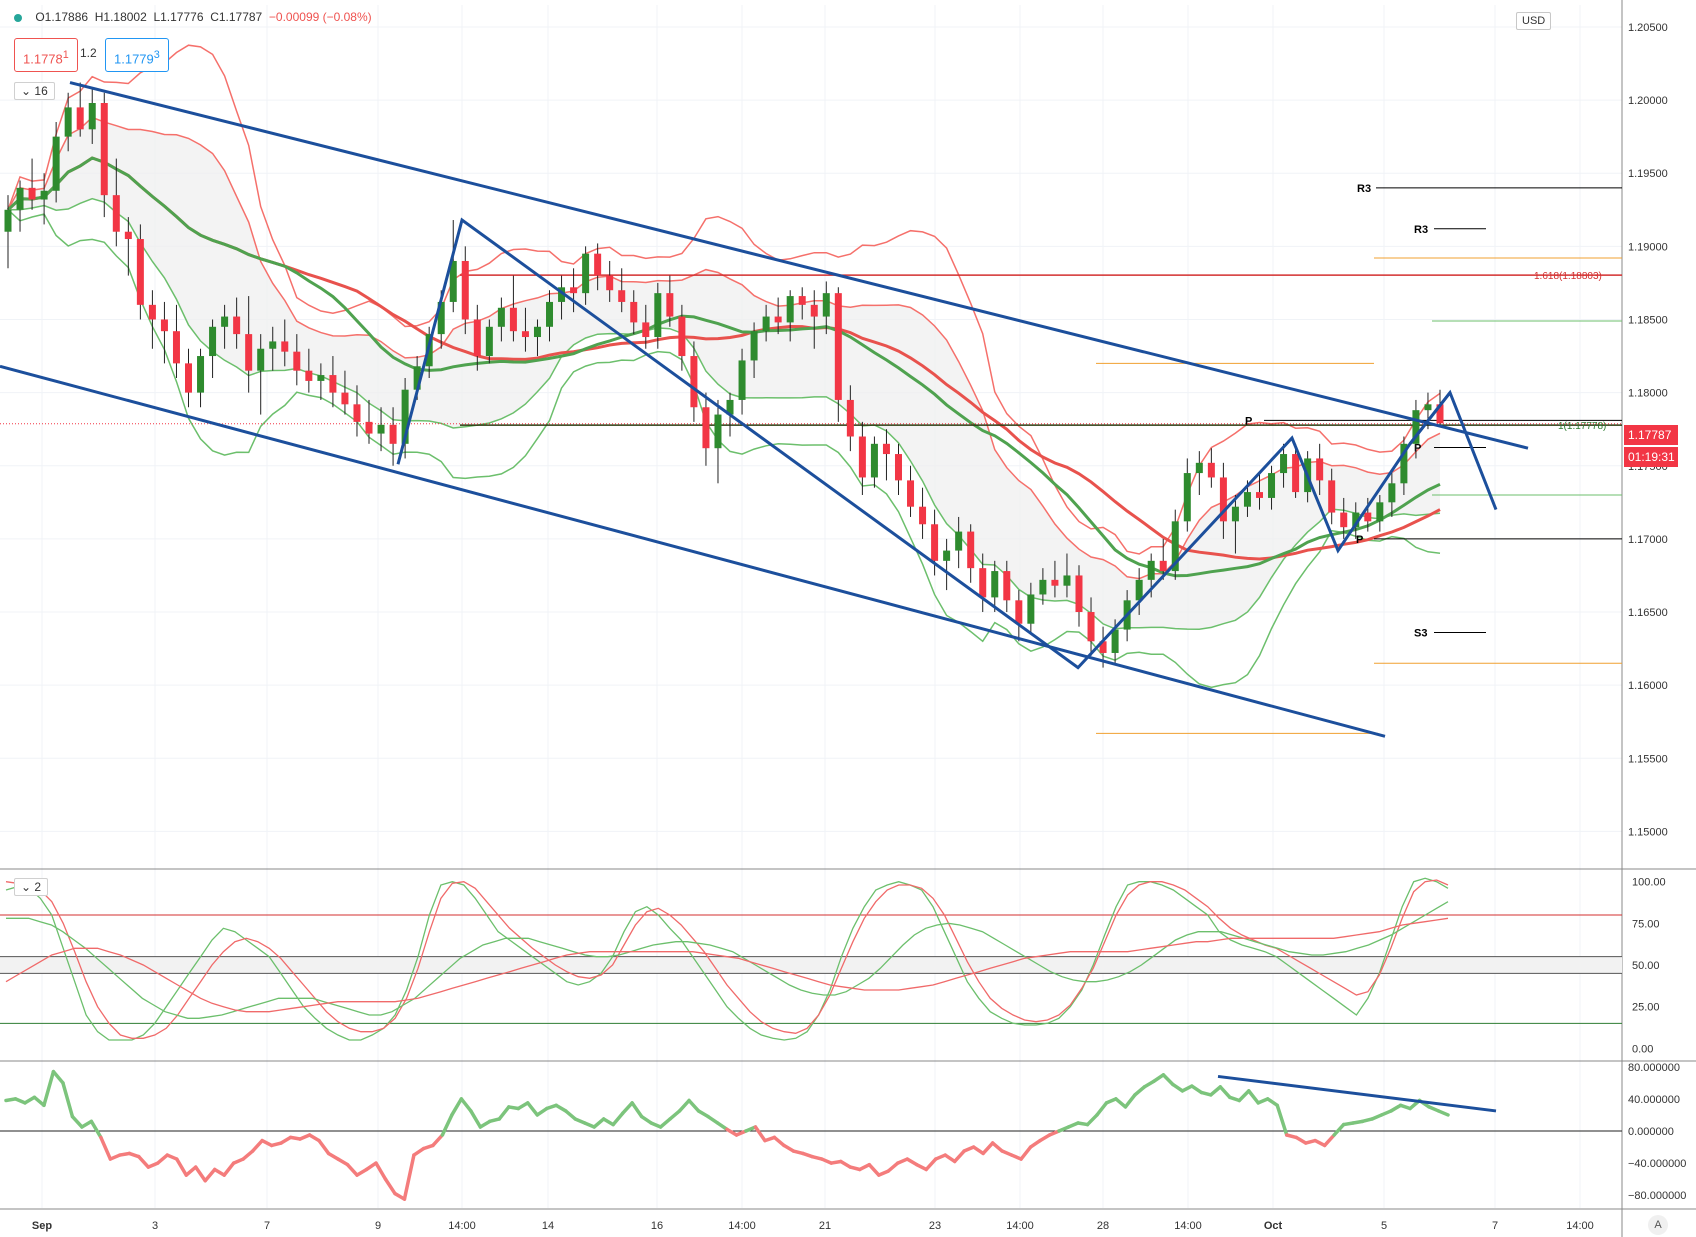  What do you see at coordinates (42, 1226) in the screenshot?
I see `time-tick-label: Sep` at bounding box center [42, 1226].